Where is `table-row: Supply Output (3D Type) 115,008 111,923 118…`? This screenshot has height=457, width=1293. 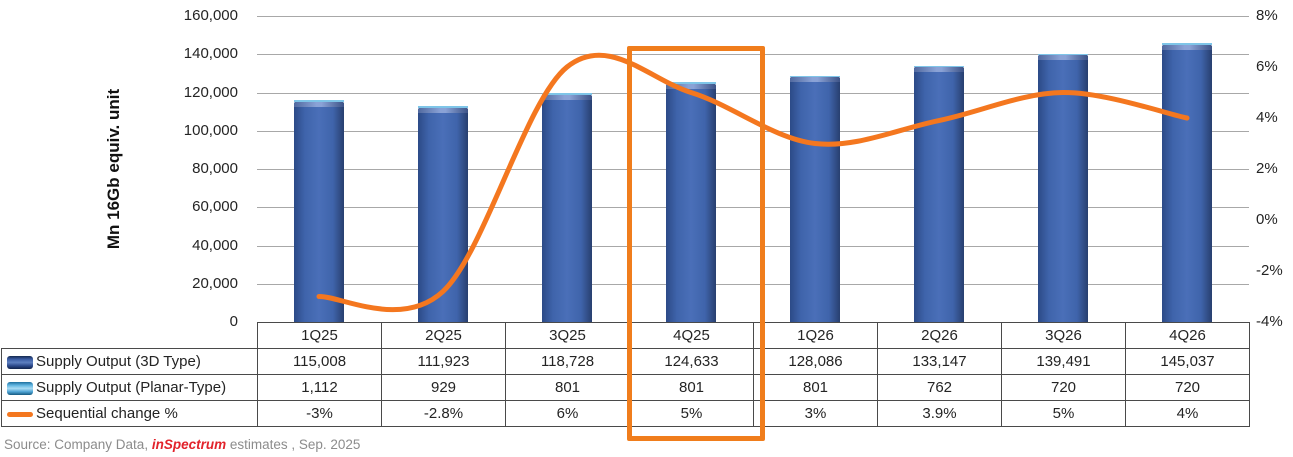 table-row: Supply Output (3D Type) 115,008 111,923 118… is located at coordinates (625, 361).